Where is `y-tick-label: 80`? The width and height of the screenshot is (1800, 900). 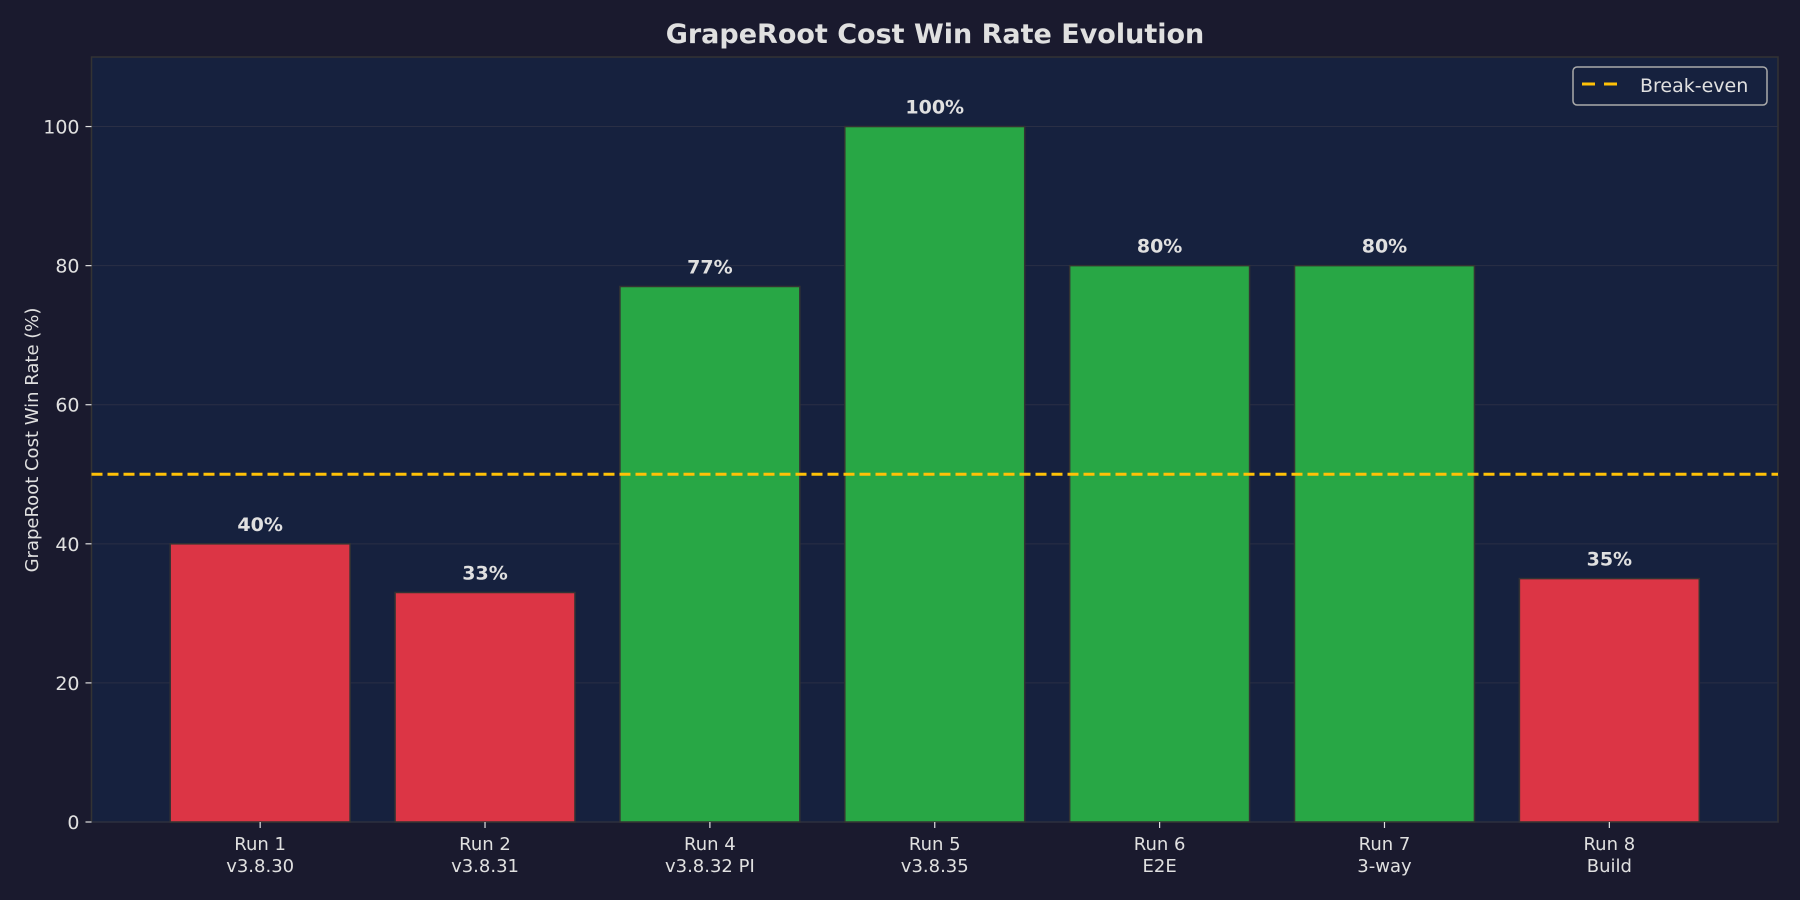 y-tick-label: 80 is located at coordinates (67, 267).